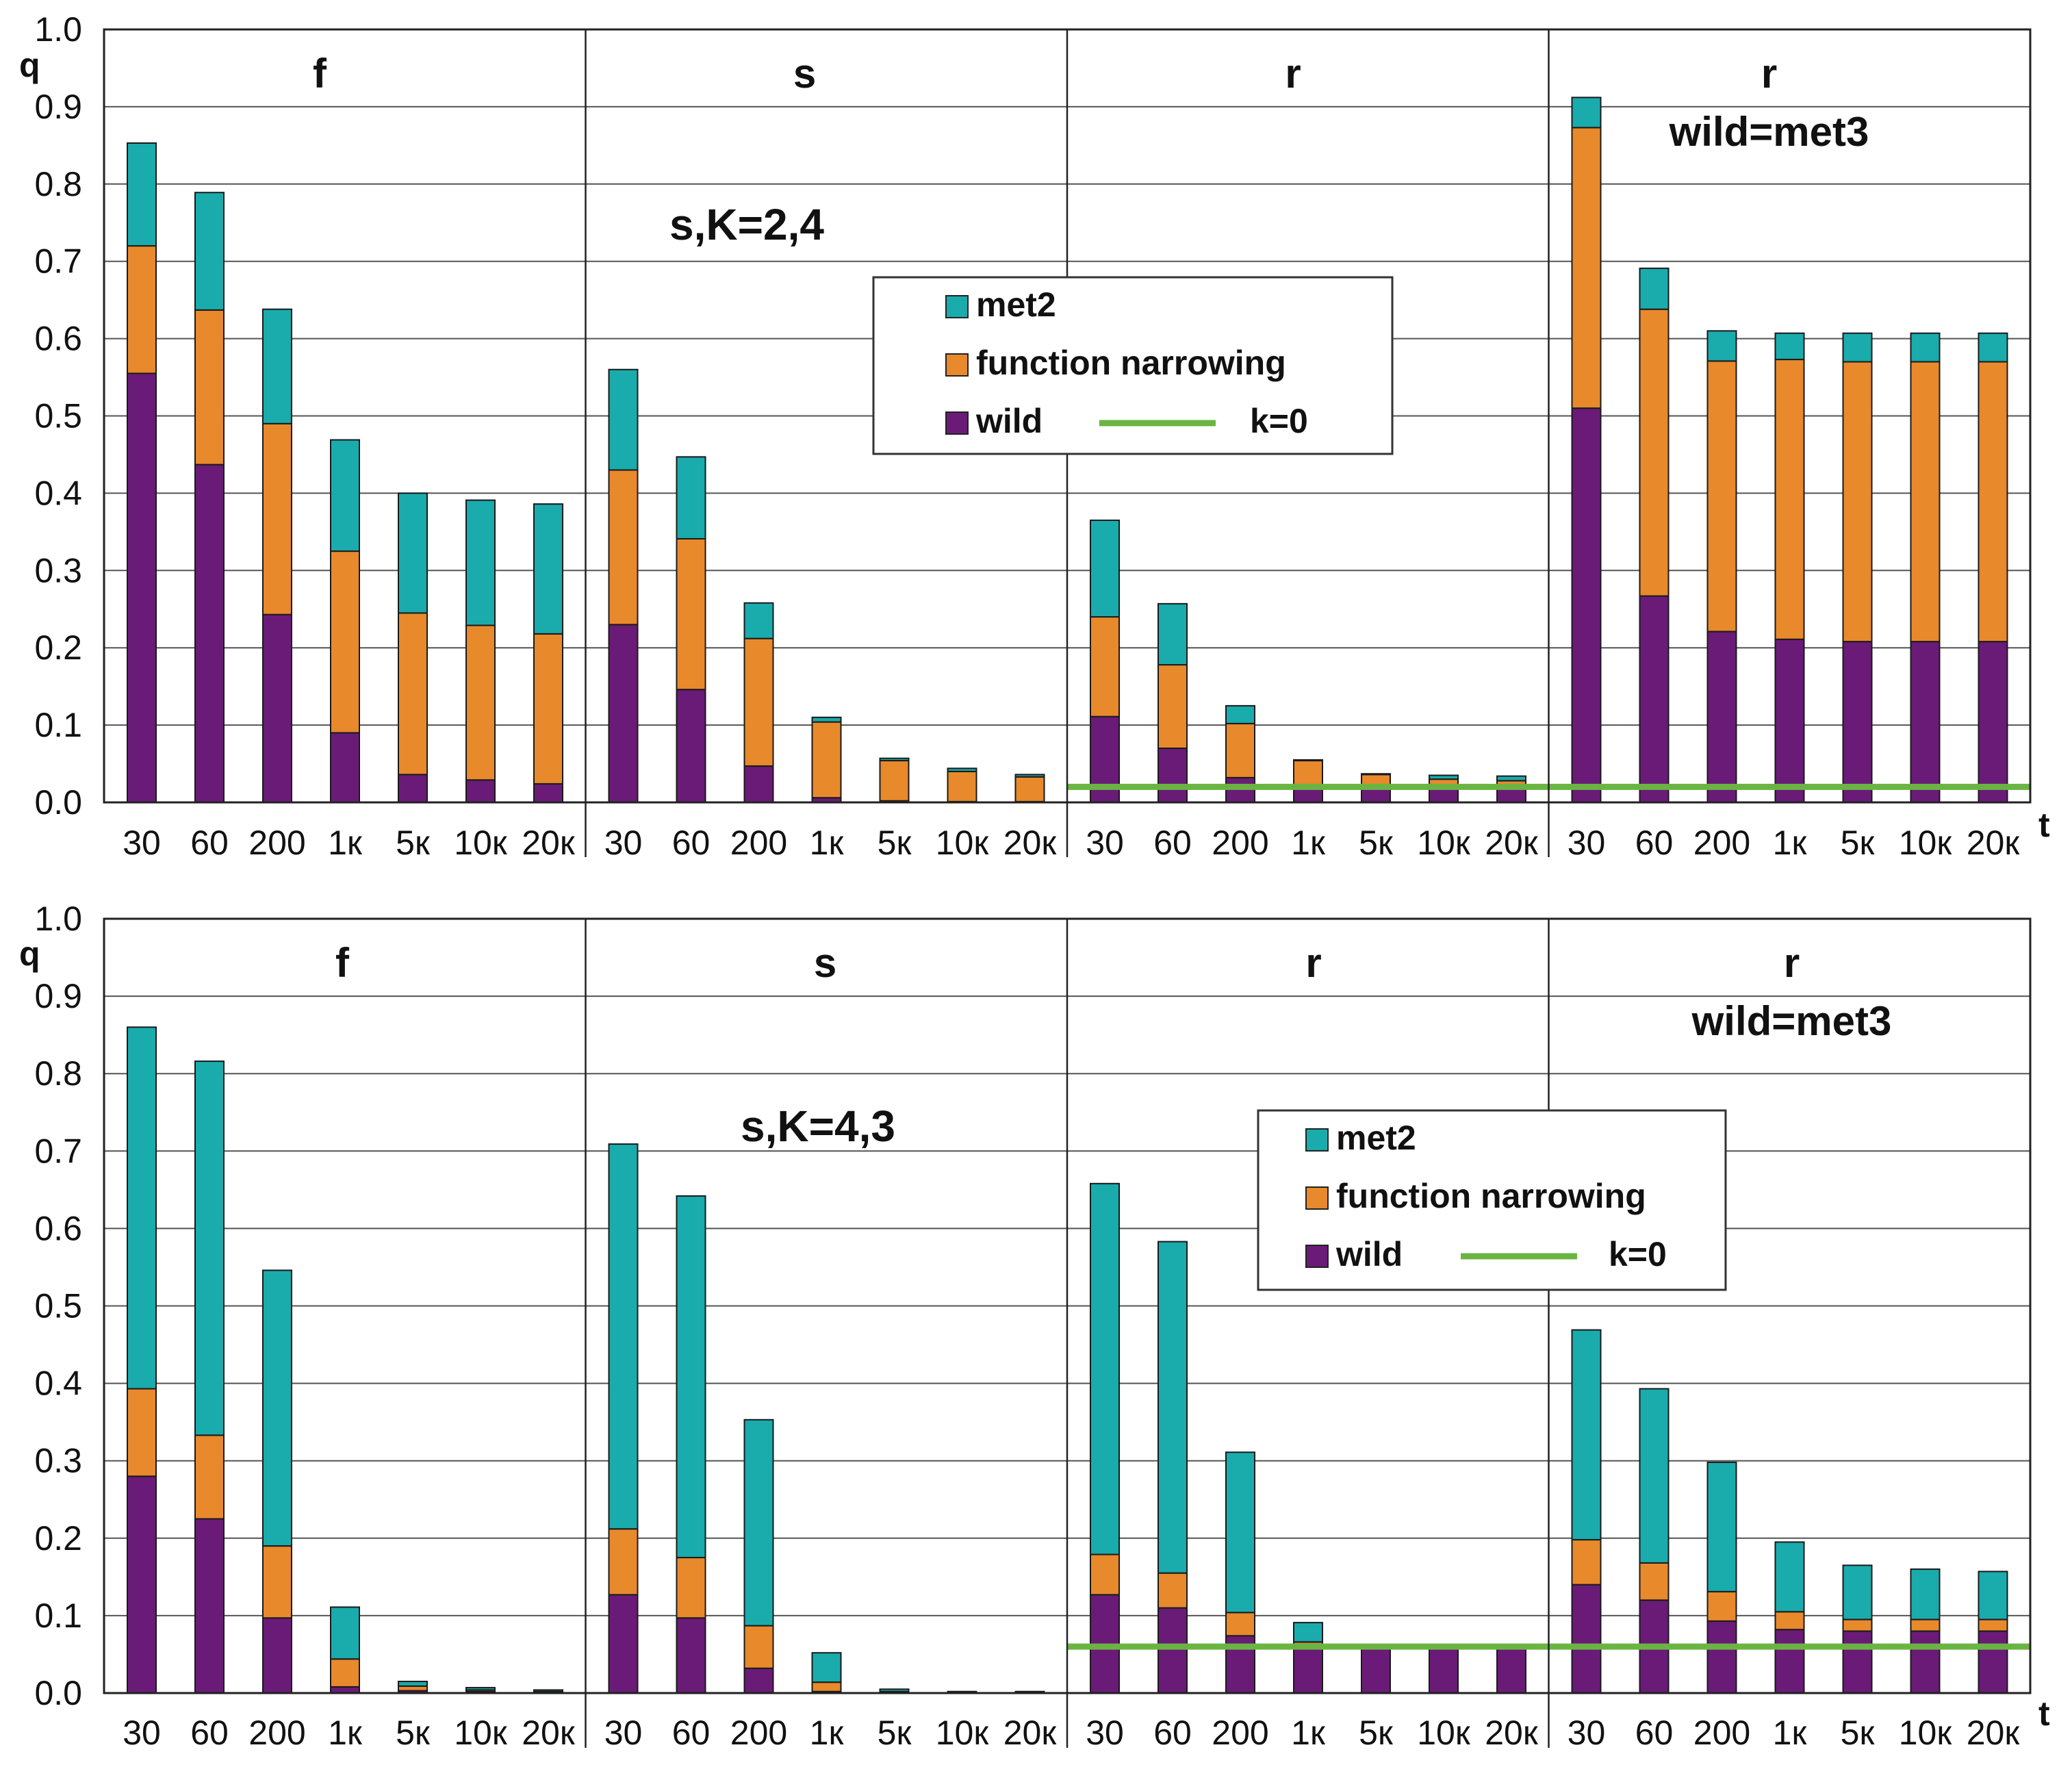 The image size is (2072, 1767). What do you see at coordinates (320, 74) in the screenshot?
I see `panel-title: f` at bounding box center [320, 74].